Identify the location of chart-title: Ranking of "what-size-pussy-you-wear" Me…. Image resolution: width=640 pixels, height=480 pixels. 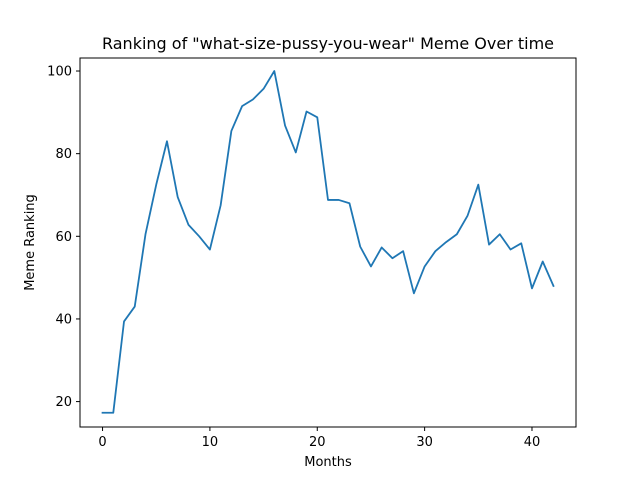
(328, 43).